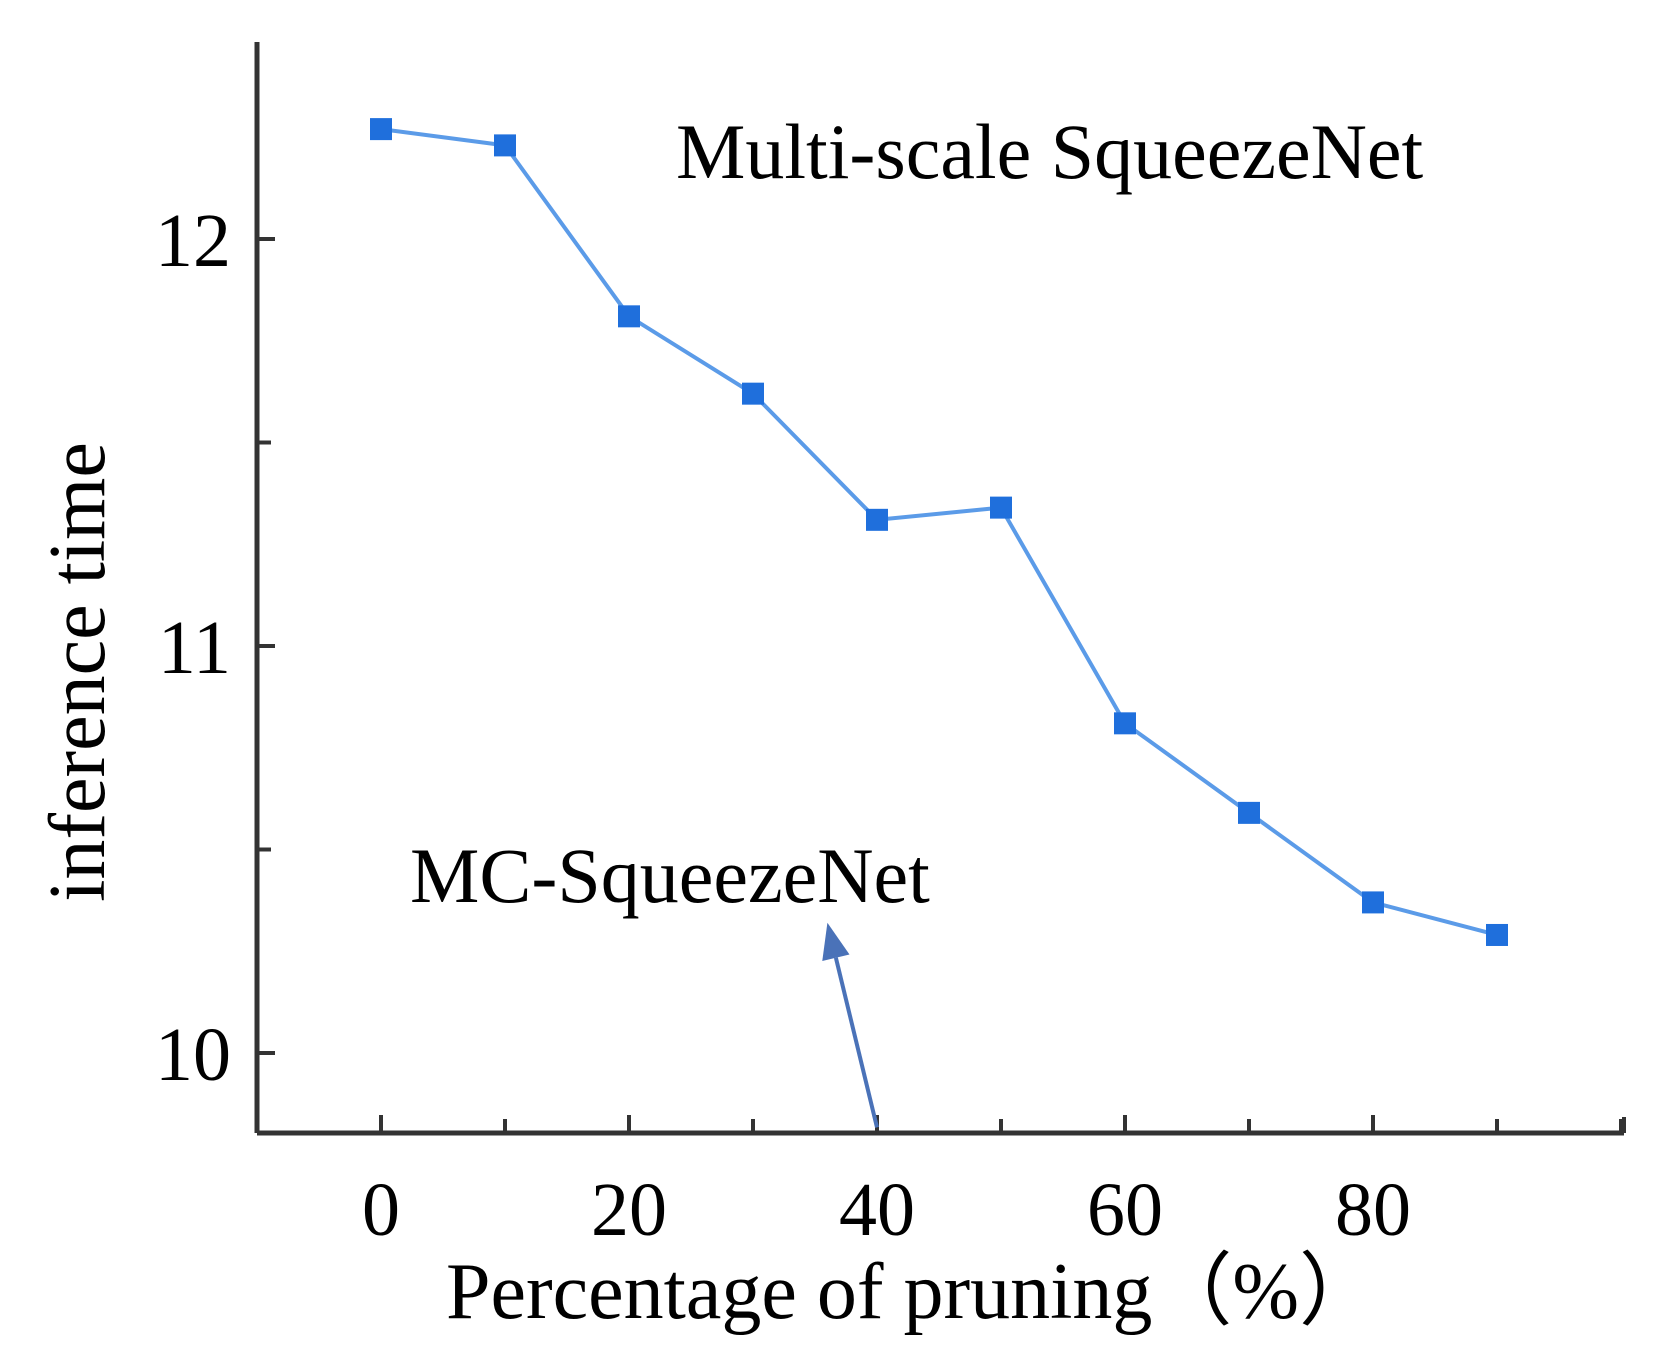  What do you see at coordinates (193, 241) in the screenshot?
I see `y-tick-label: 12` at bounding box center [193, 241].